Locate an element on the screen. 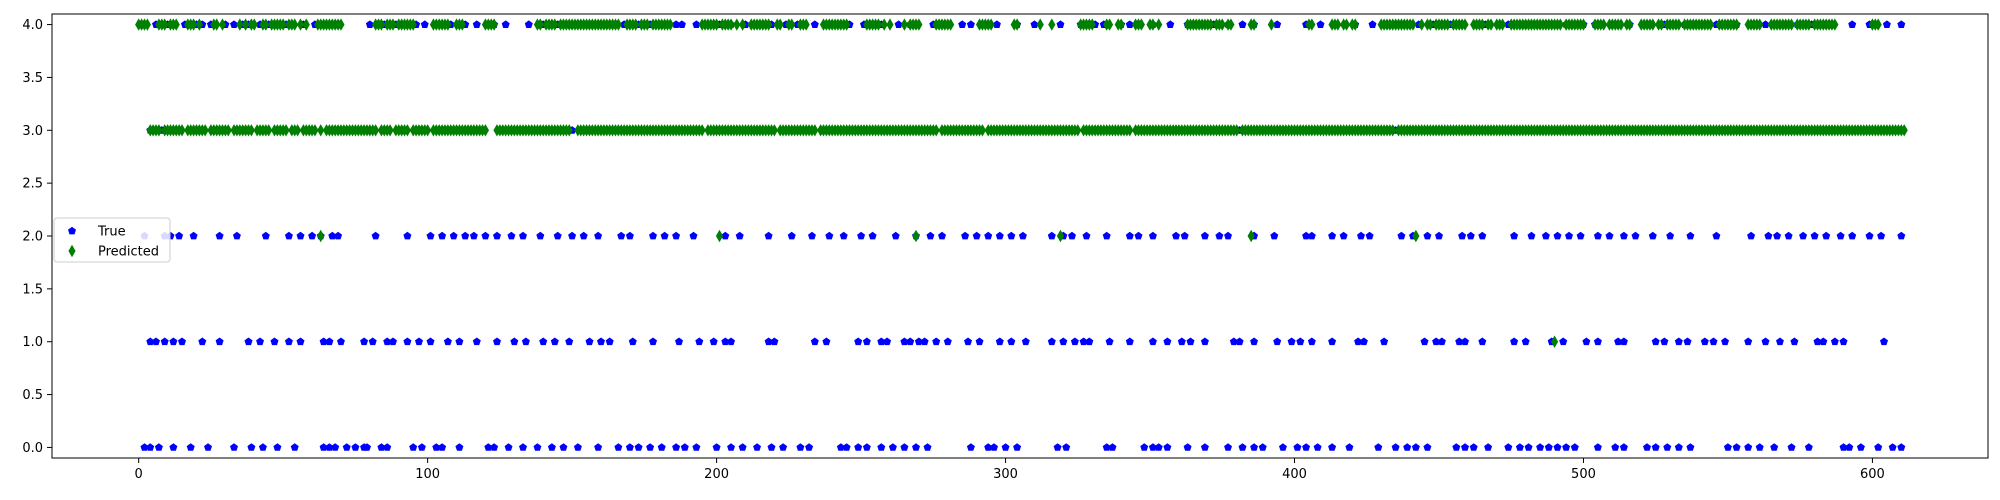 The height and width of the screenshot is (500, 2000). x-tick-label: 0 is located at coordinates (139, 474).